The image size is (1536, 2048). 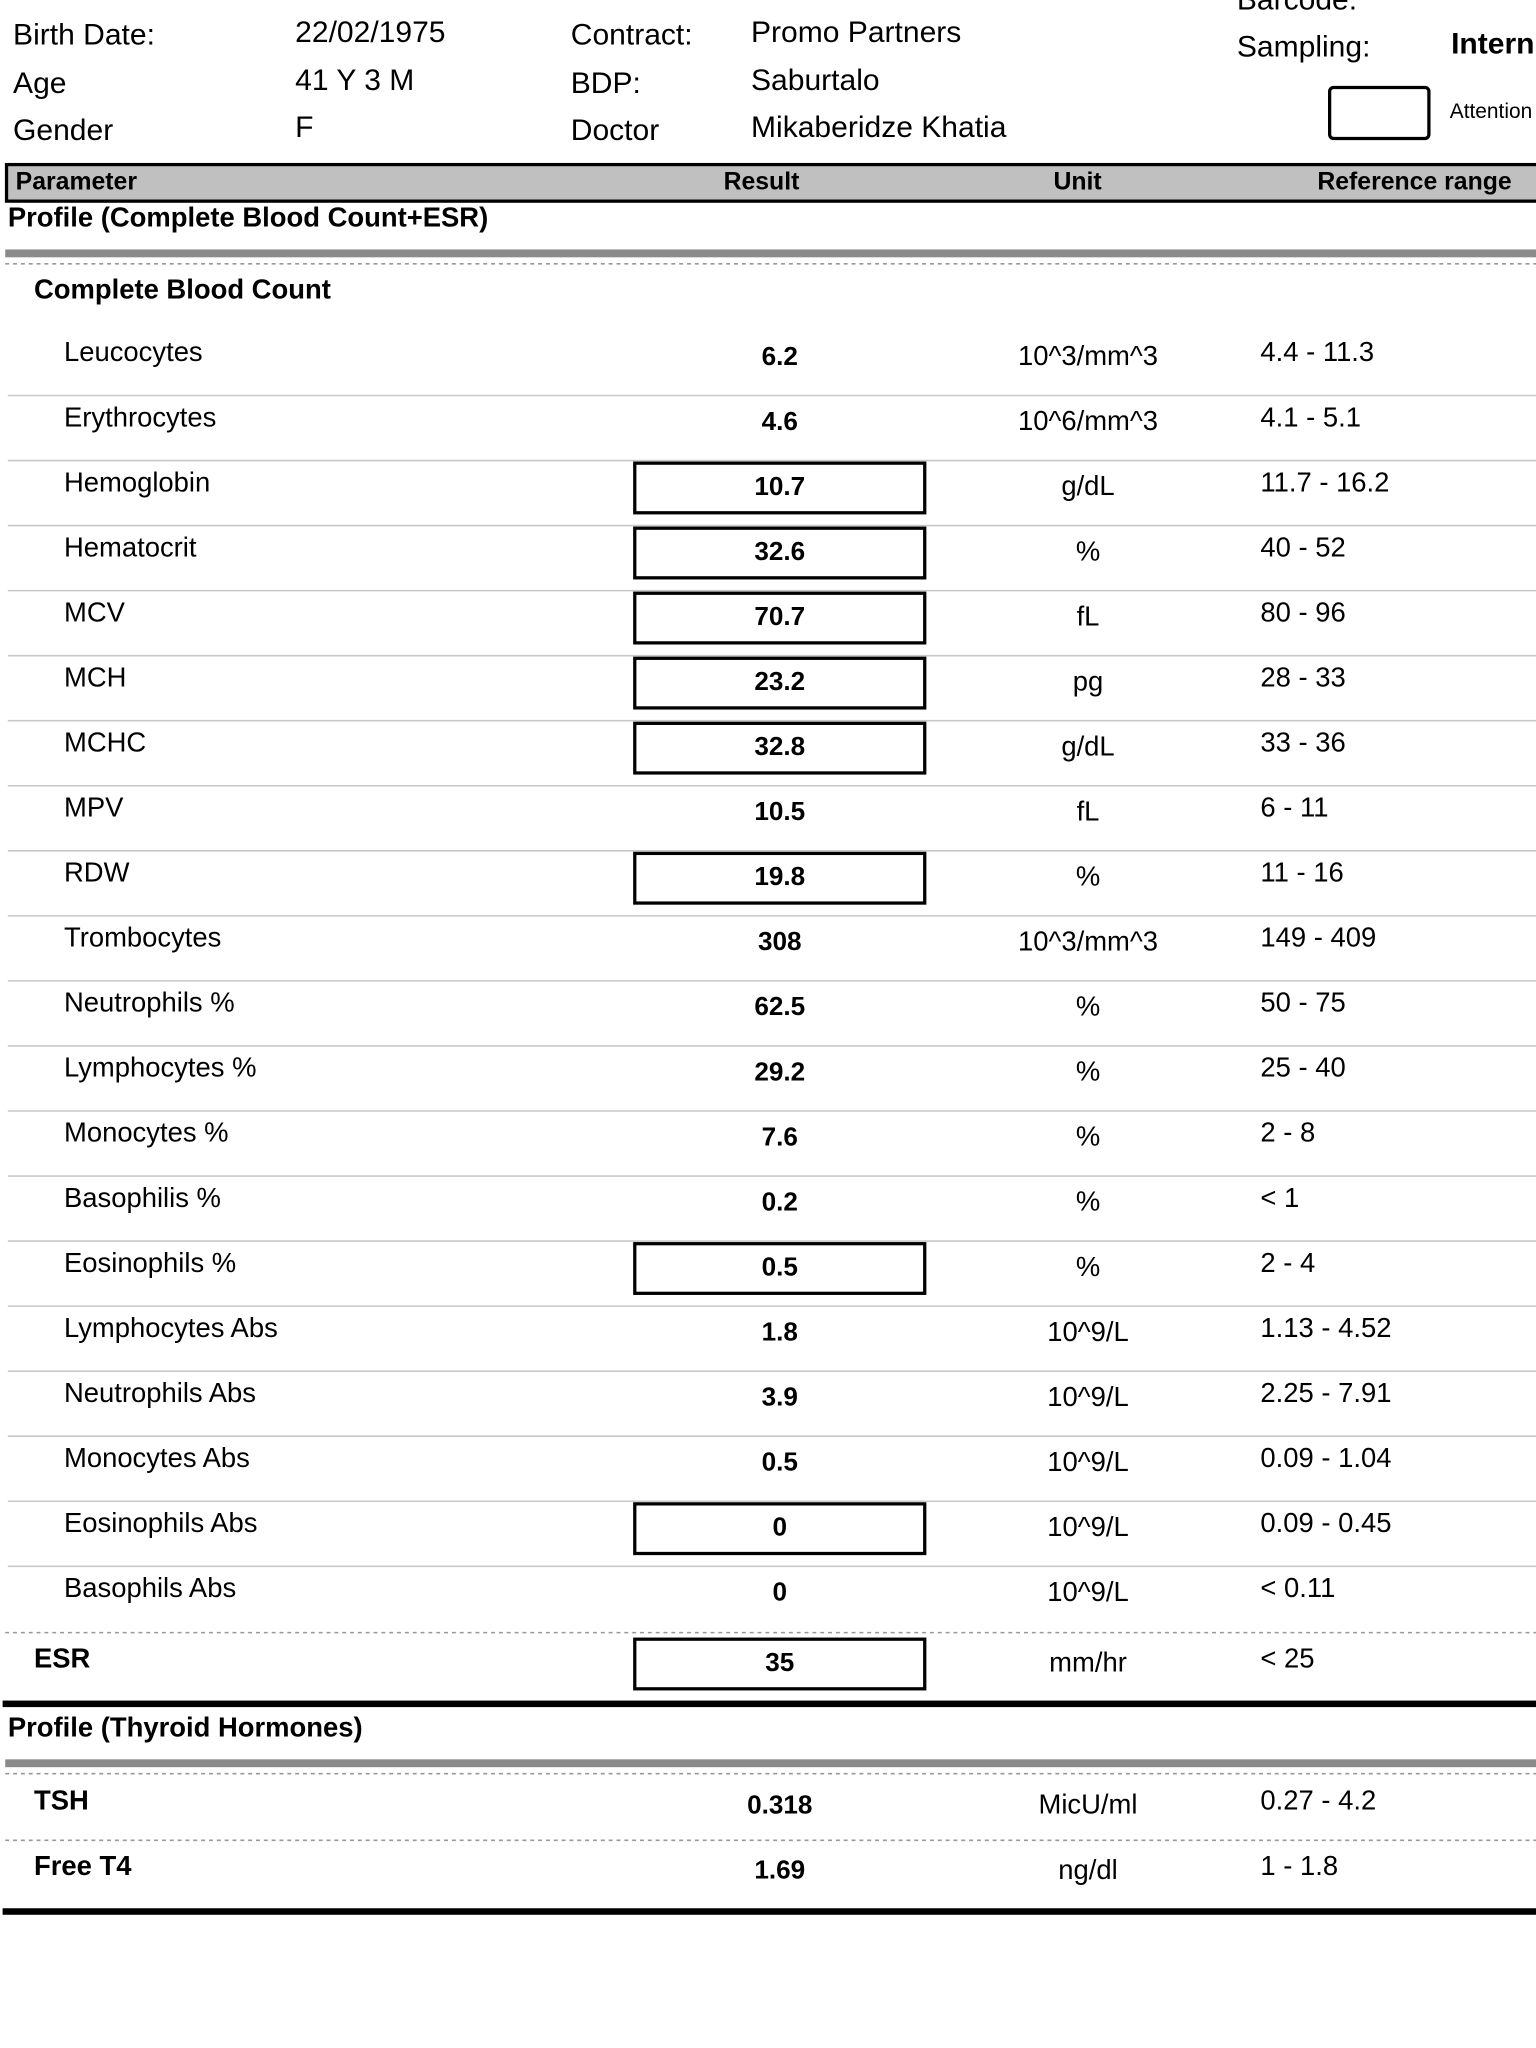 What do you see at coordinates (354, 80) in the screenshot?
I see `value: 41 Y 3 M` at bounding box center [354, 80].